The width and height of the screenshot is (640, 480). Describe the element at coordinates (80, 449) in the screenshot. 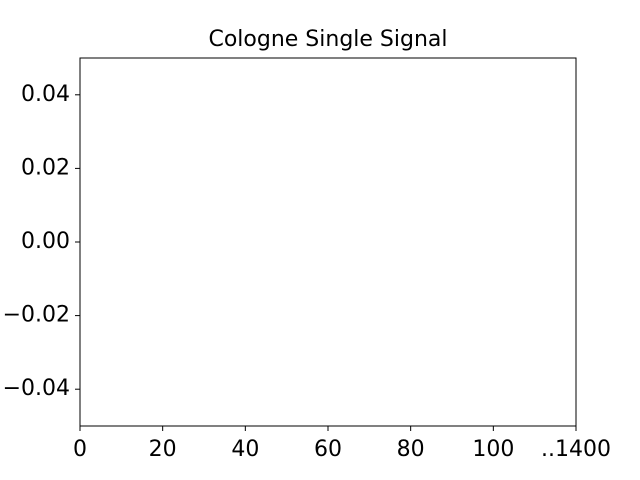

I see `x-tick-label: 0` at that location.